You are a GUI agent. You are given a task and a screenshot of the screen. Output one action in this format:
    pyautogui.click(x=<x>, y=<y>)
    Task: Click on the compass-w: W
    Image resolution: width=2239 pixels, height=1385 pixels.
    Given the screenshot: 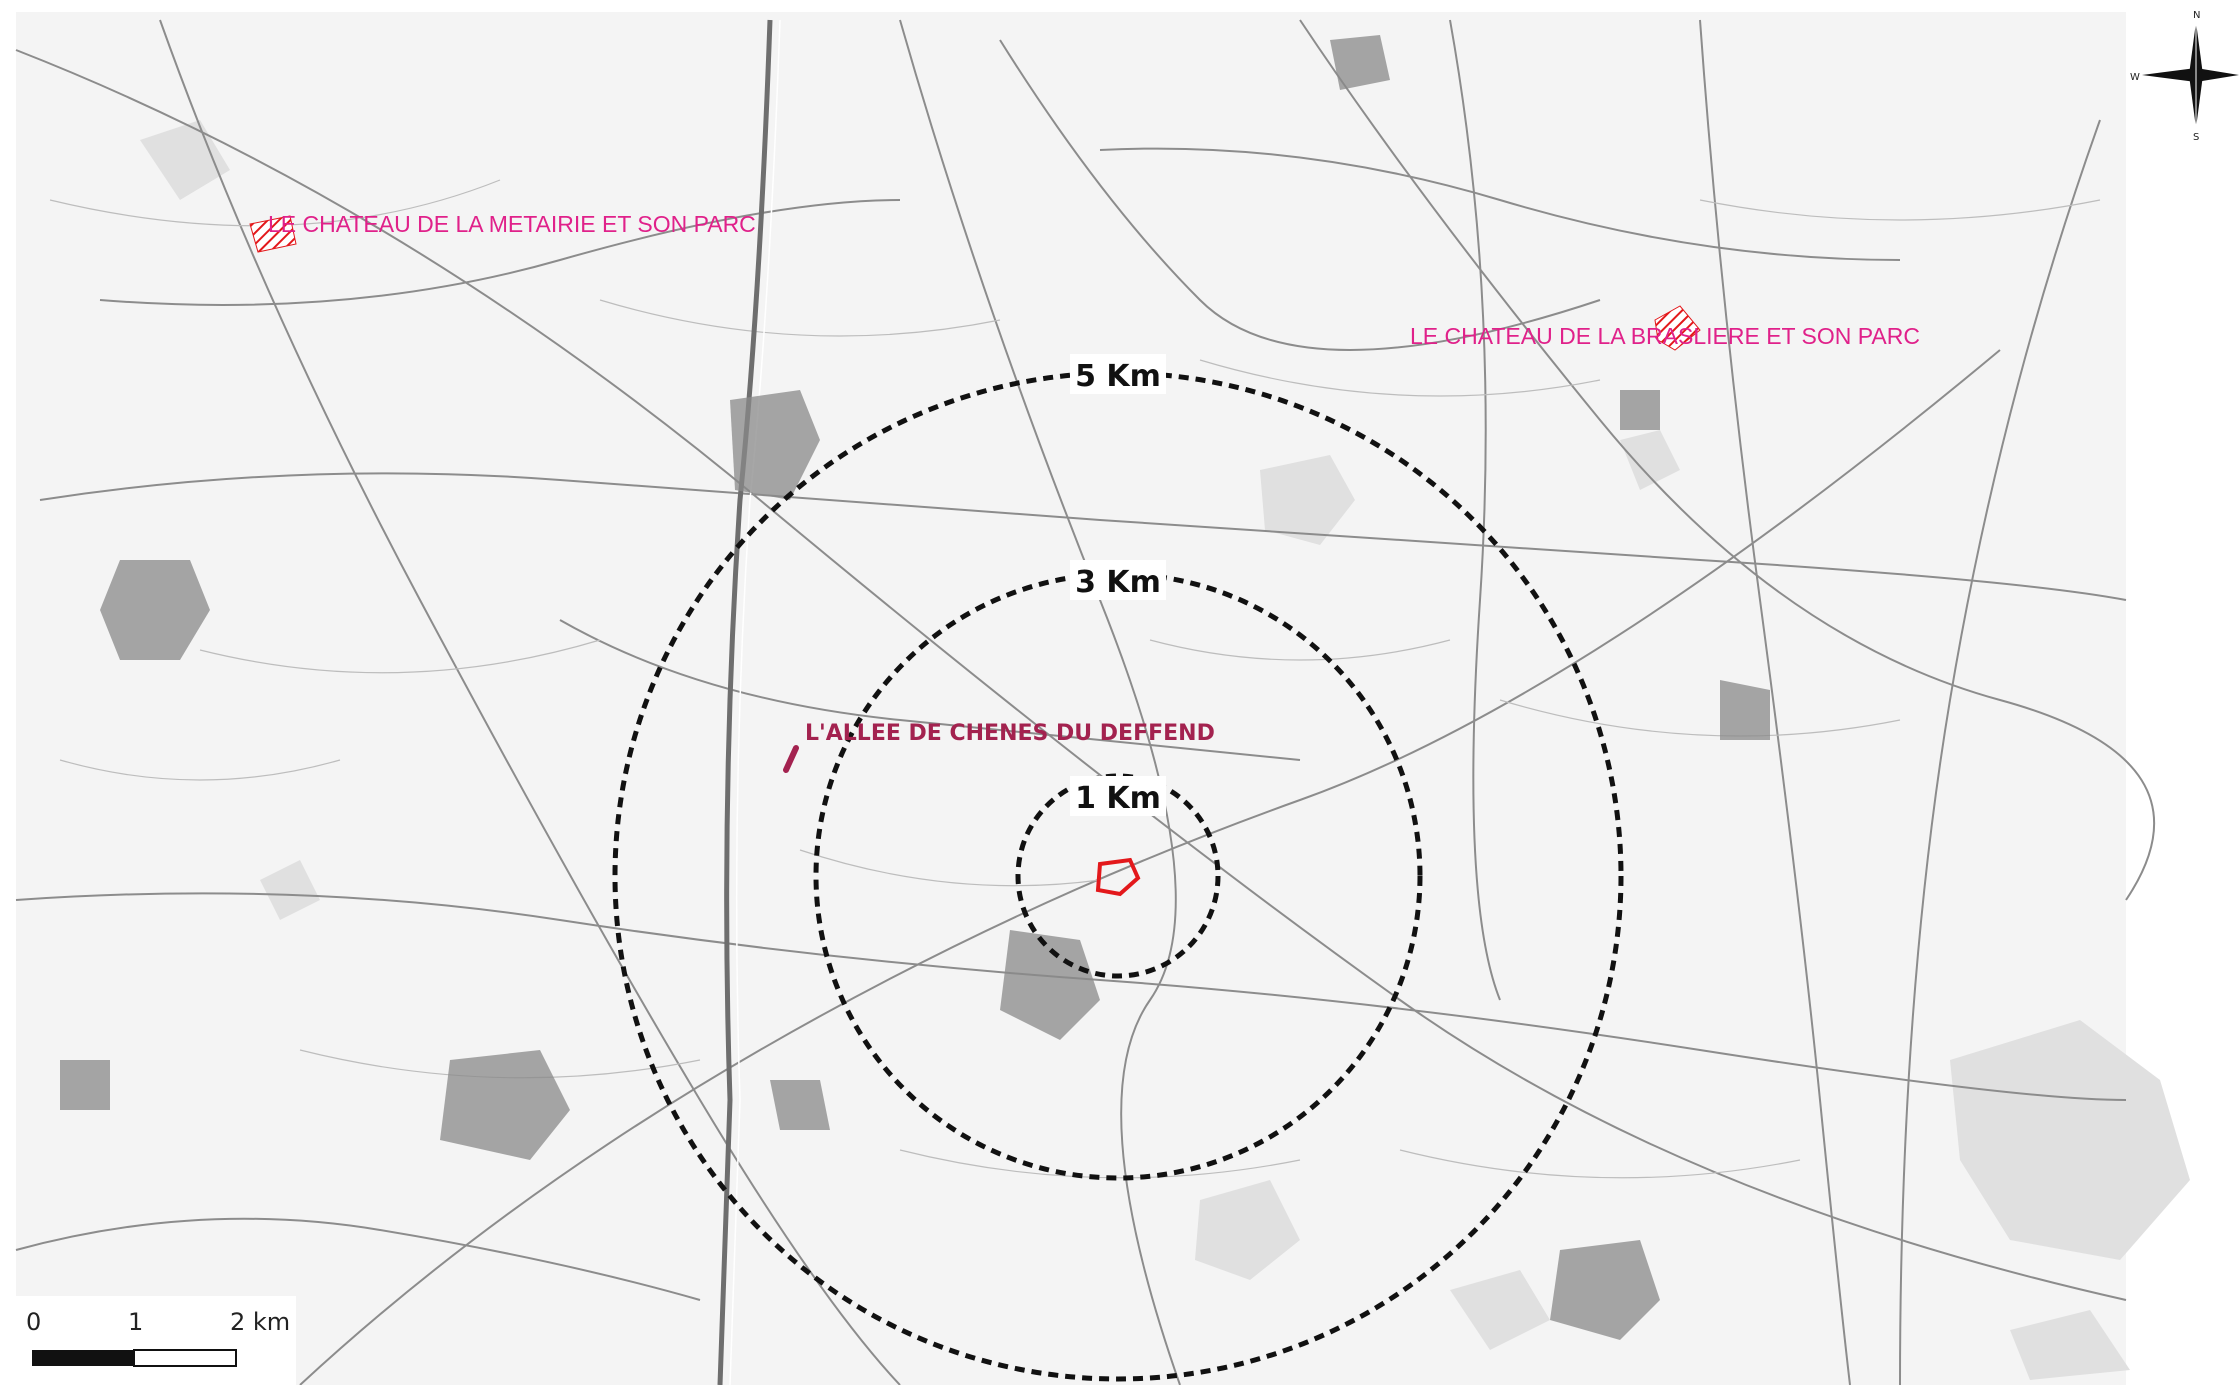 What is the action you would take?
    pyautogui.click(x=2135, y=77)
    